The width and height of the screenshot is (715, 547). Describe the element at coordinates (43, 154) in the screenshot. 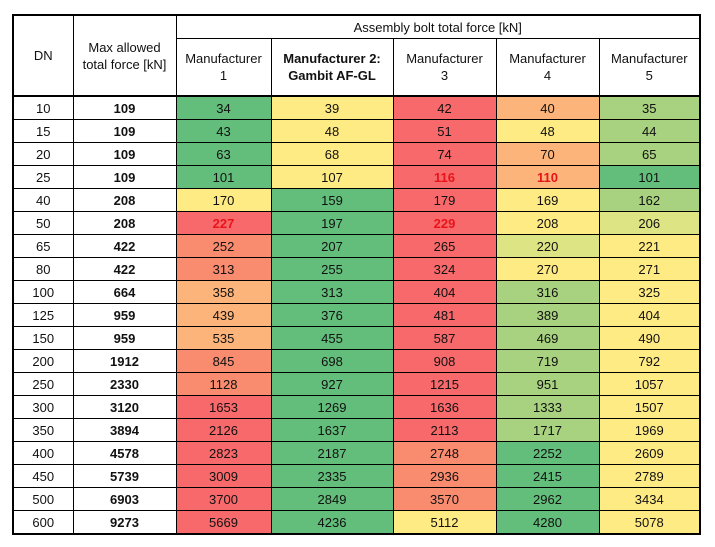

I see `cell-dn: 20` at that location.